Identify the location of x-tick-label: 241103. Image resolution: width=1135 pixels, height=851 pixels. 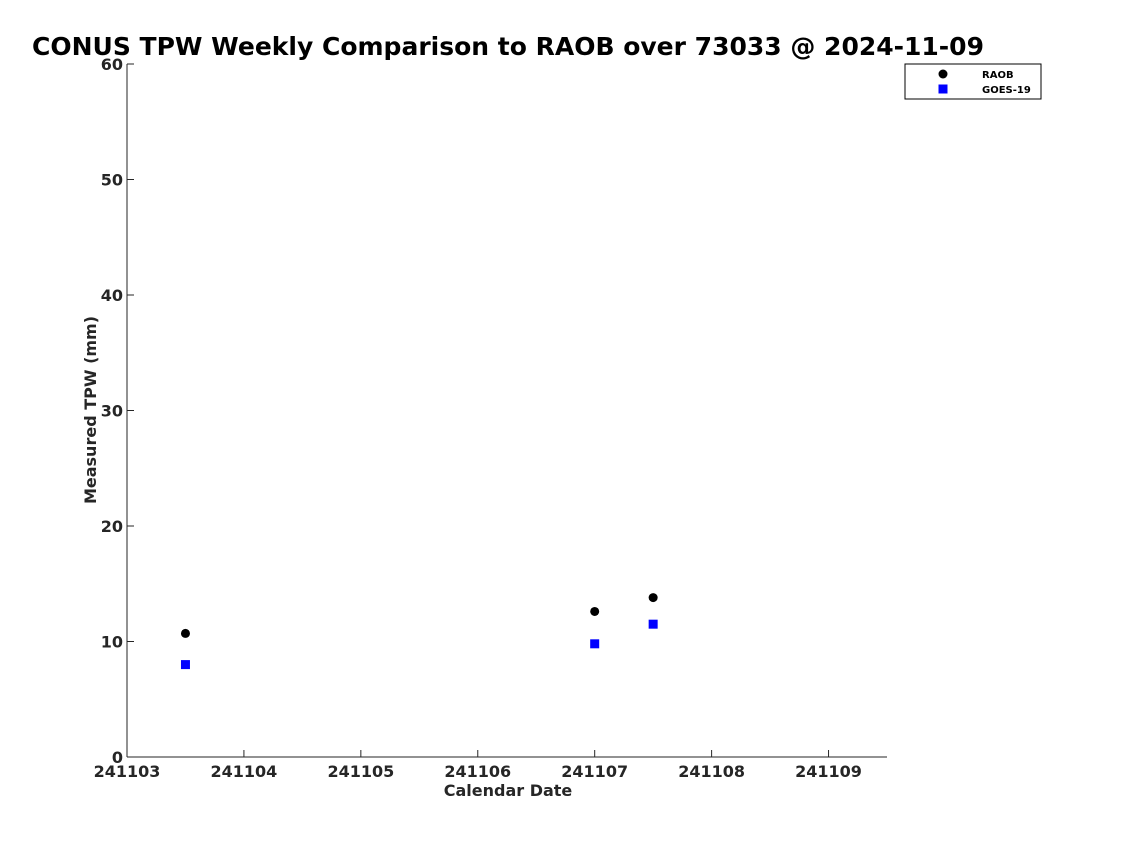
(127, 771).